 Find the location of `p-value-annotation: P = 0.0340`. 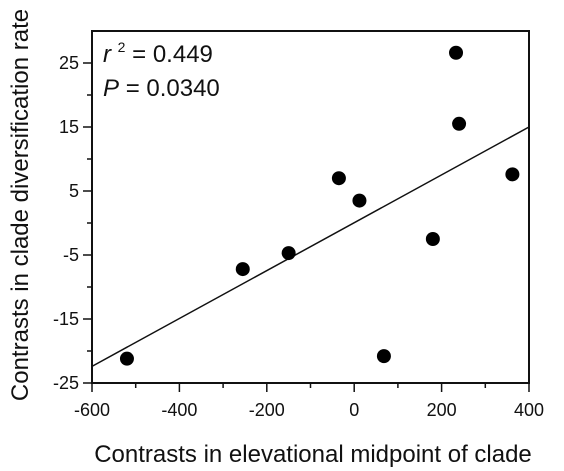

p-value-annotation: P = 0.0340 is located at coordinates (161, 88).